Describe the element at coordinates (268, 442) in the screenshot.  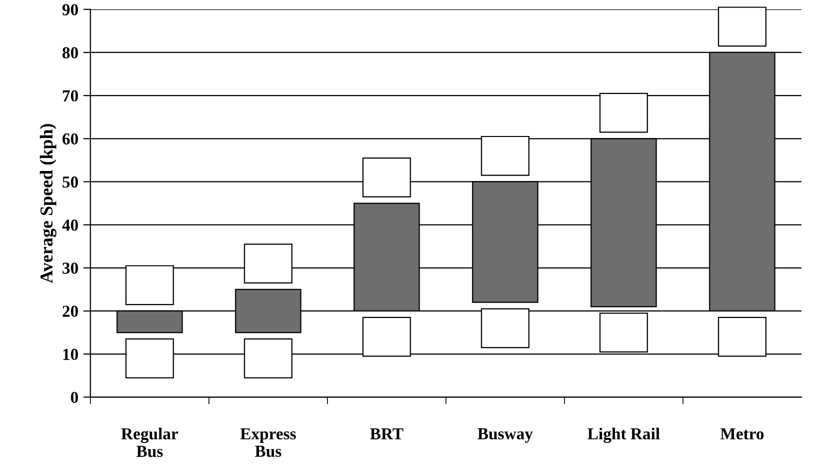
I see `x-tick-label: Express Bus` at that location.